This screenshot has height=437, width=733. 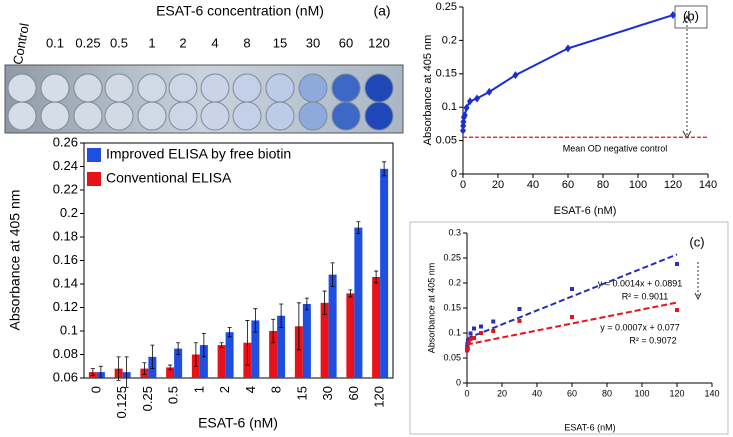 I want to click on y-tick-label: 0.16, so click(x=65, y=259).